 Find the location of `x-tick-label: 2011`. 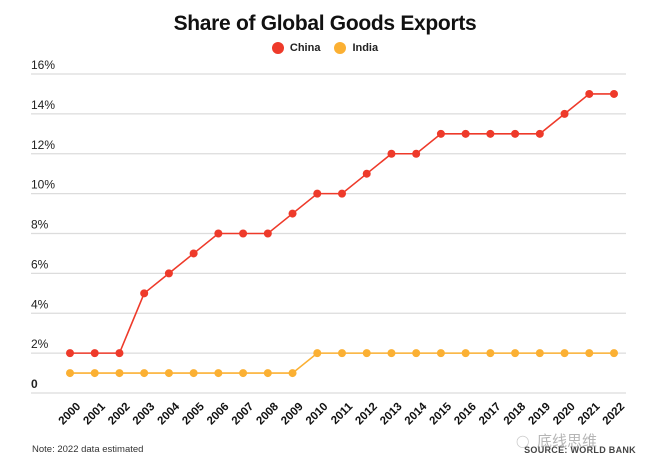

x-tick-label: 2011 is located at coordinates (342, 413).